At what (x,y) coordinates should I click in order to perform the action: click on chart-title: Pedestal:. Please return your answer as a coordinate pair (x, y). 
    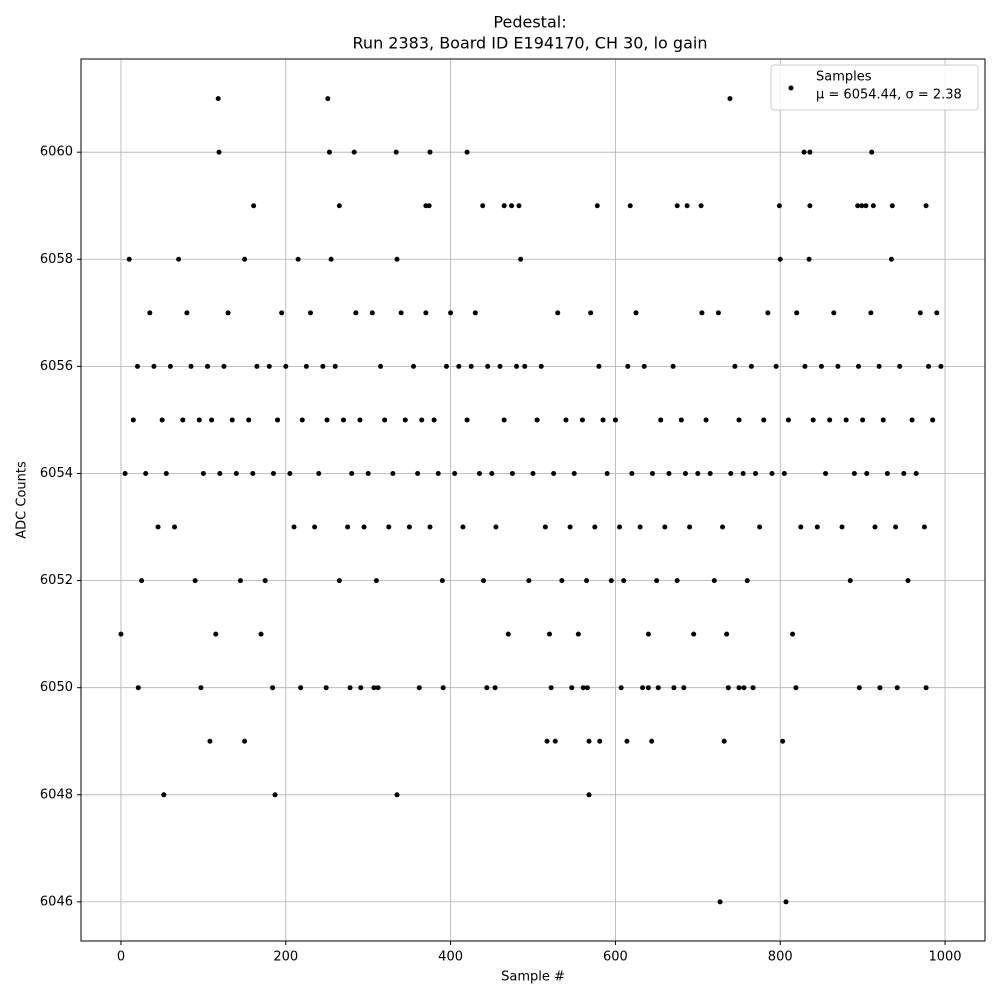
    Looking at the image, I should click on (529, 22).